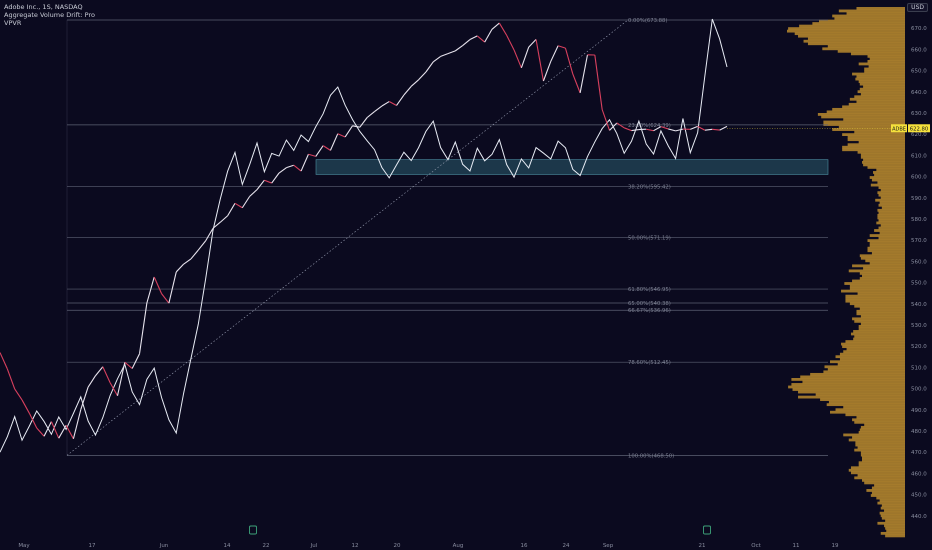 The image size is (932, 550). What do you see at coordinates (702, 546) in the screenshot?
I see `time-tick-label: 21` at bounding box center [702, 546].